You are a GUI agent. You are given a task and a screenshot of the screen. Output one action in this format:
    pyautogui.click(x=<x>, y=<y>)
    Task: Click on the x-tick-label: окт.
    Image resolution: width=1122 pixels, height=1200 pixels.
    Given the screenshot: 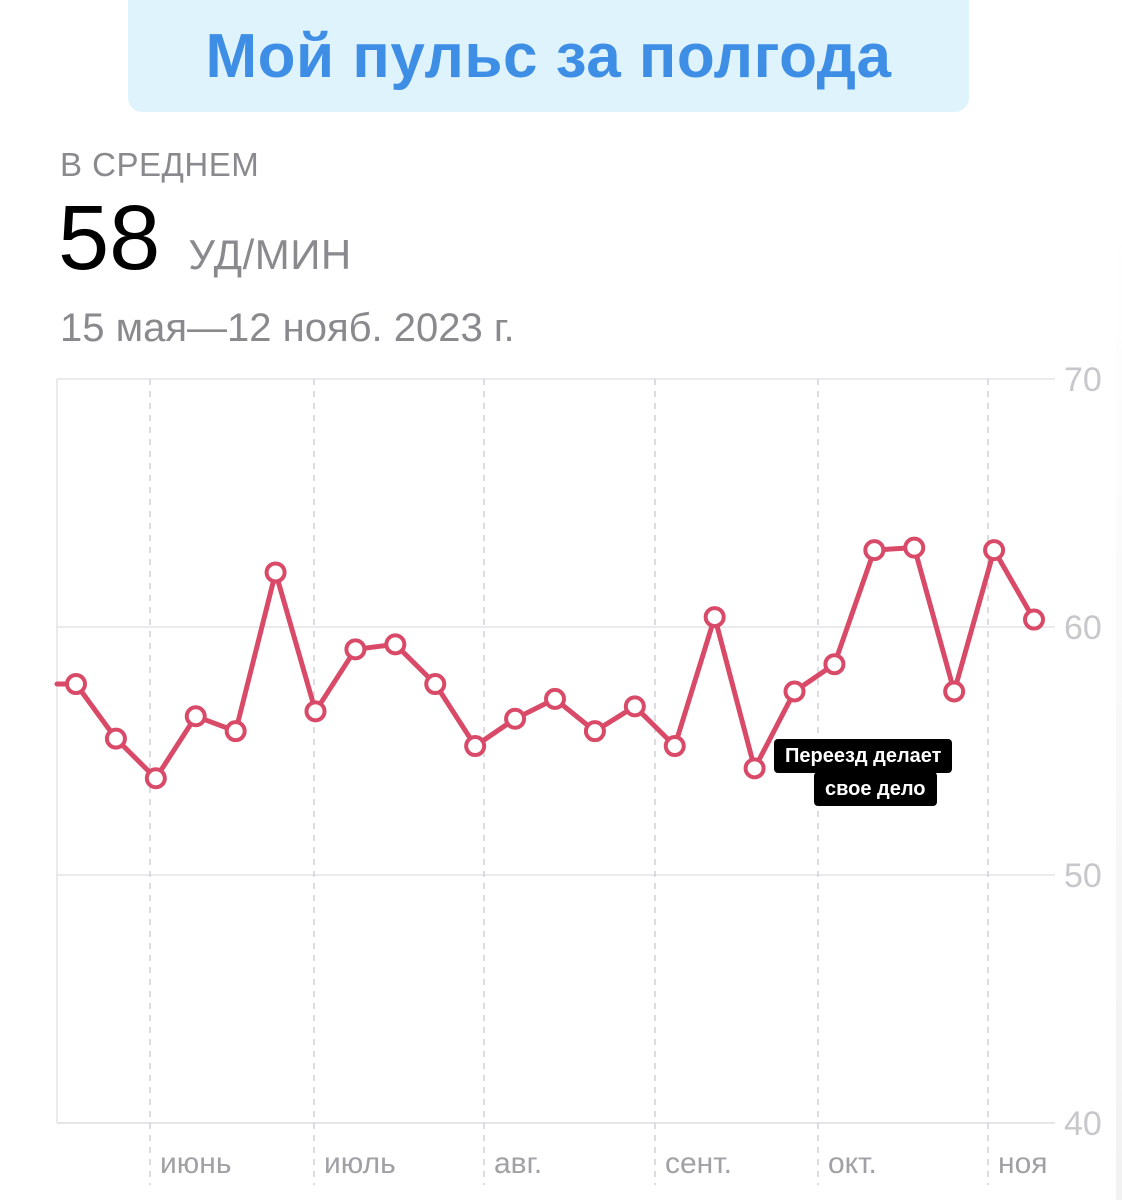 What is the action you would take?
    pyautogui.click(x=852, y=1163)
    